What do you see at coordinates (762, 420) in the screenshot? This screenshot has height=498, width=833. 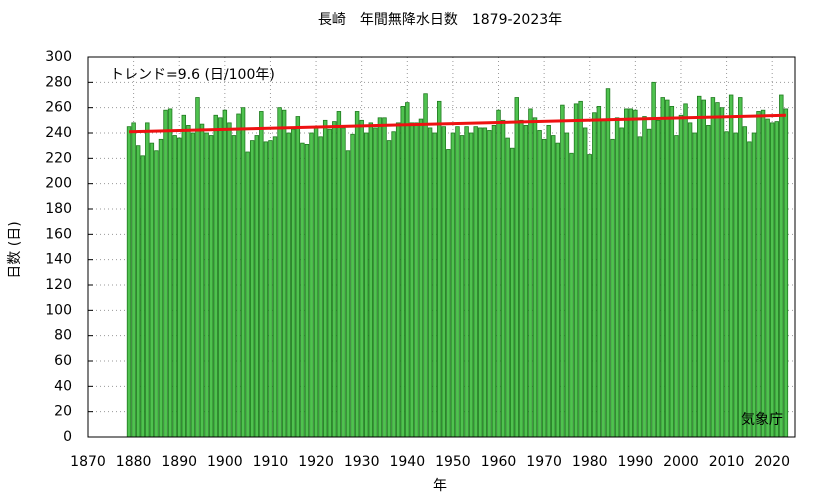 I see `source: 気象庁` at bounding box center [762, 420].